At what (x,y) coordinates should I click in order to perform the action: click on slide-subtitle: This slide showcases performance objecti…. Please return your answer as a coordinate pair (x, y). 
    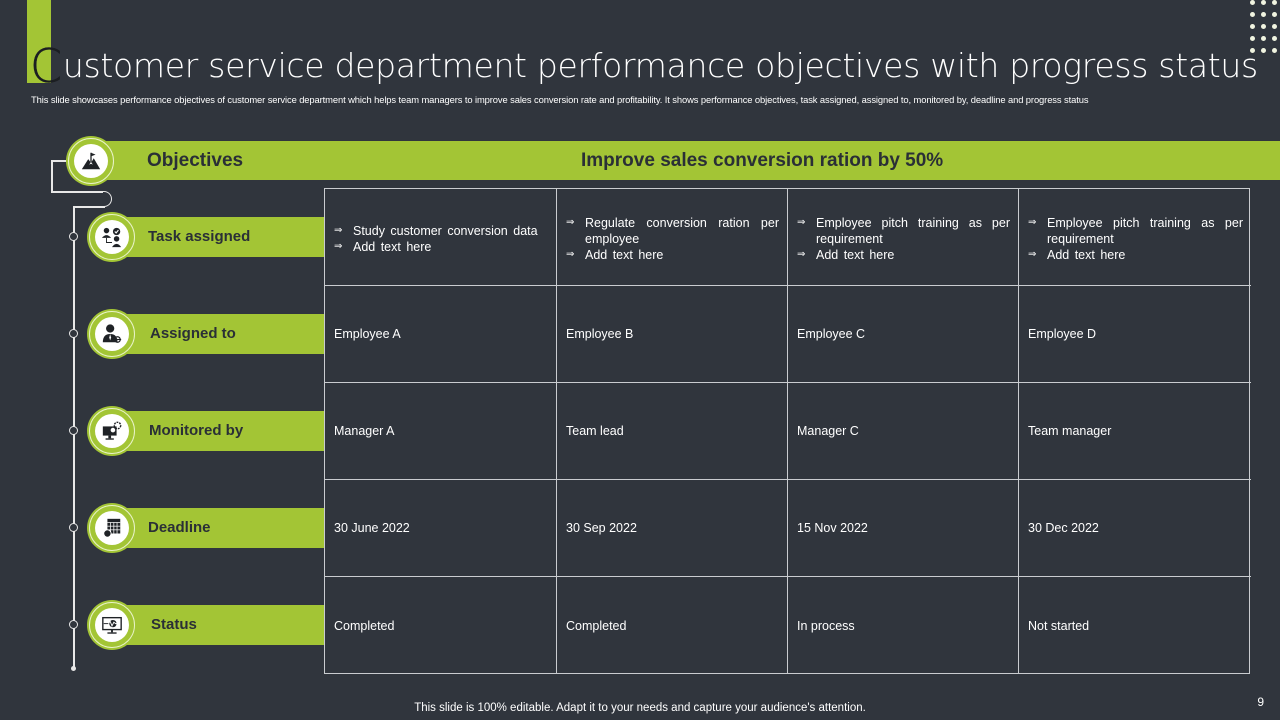
    Looking at the image, I should click on (560, 99).